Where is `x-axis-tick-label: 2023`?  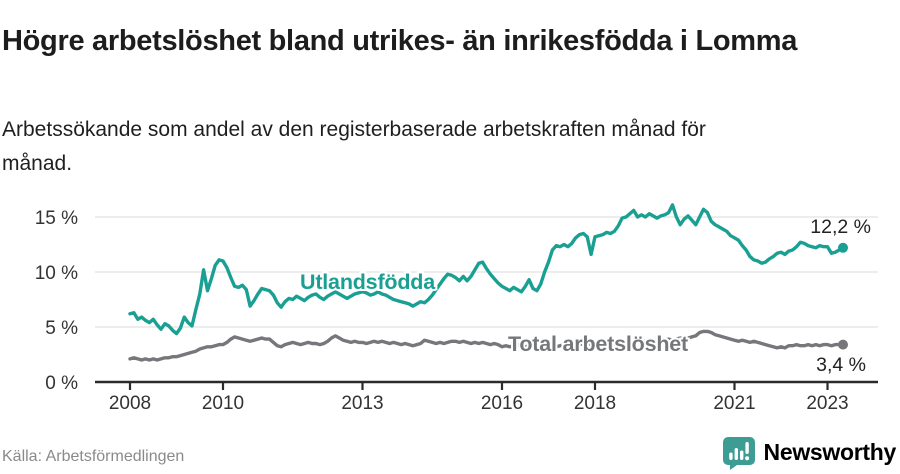 x-axis-tick-label: 2023 is located at coordinates (827, 403).